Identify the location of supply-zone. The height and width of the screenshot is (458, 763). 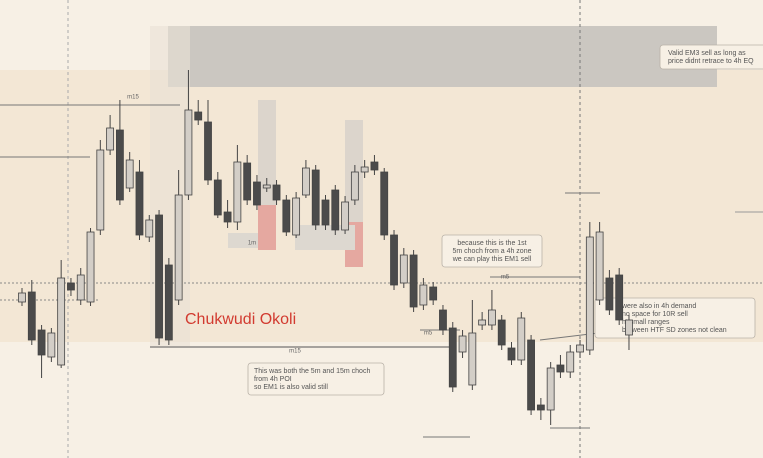
(442, 56).